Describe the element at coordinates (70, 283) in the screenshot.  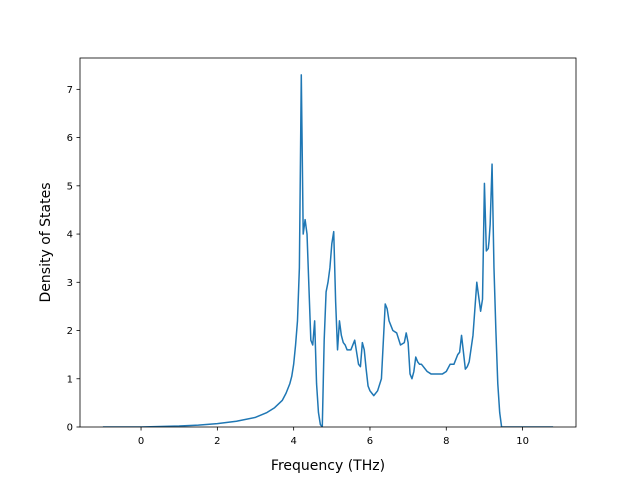
I see `y-tick-label: 3` at that location.